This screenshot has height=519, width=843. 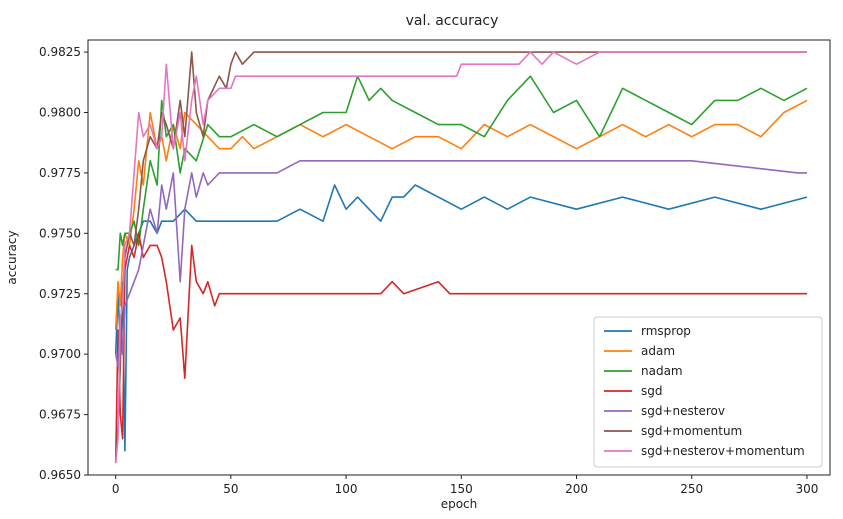 I want to click on legend-label: sgd+nesterov+momentum, so click(x=723, y=451).